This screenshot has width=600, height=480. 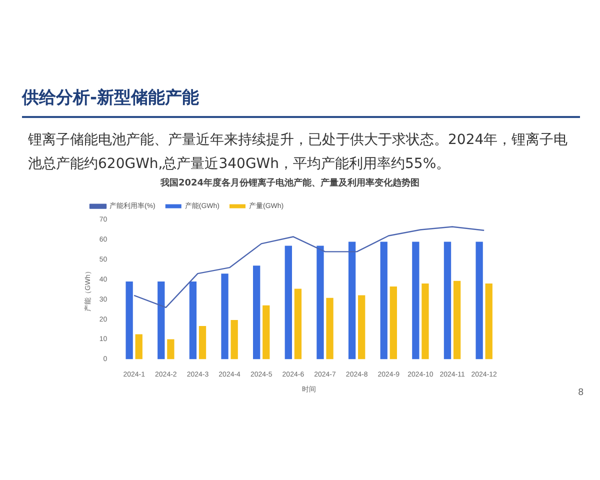 What do you see at coordinates (581, 393) in the screenshot?
I see `text: 8` at bounding box center [581, 393].